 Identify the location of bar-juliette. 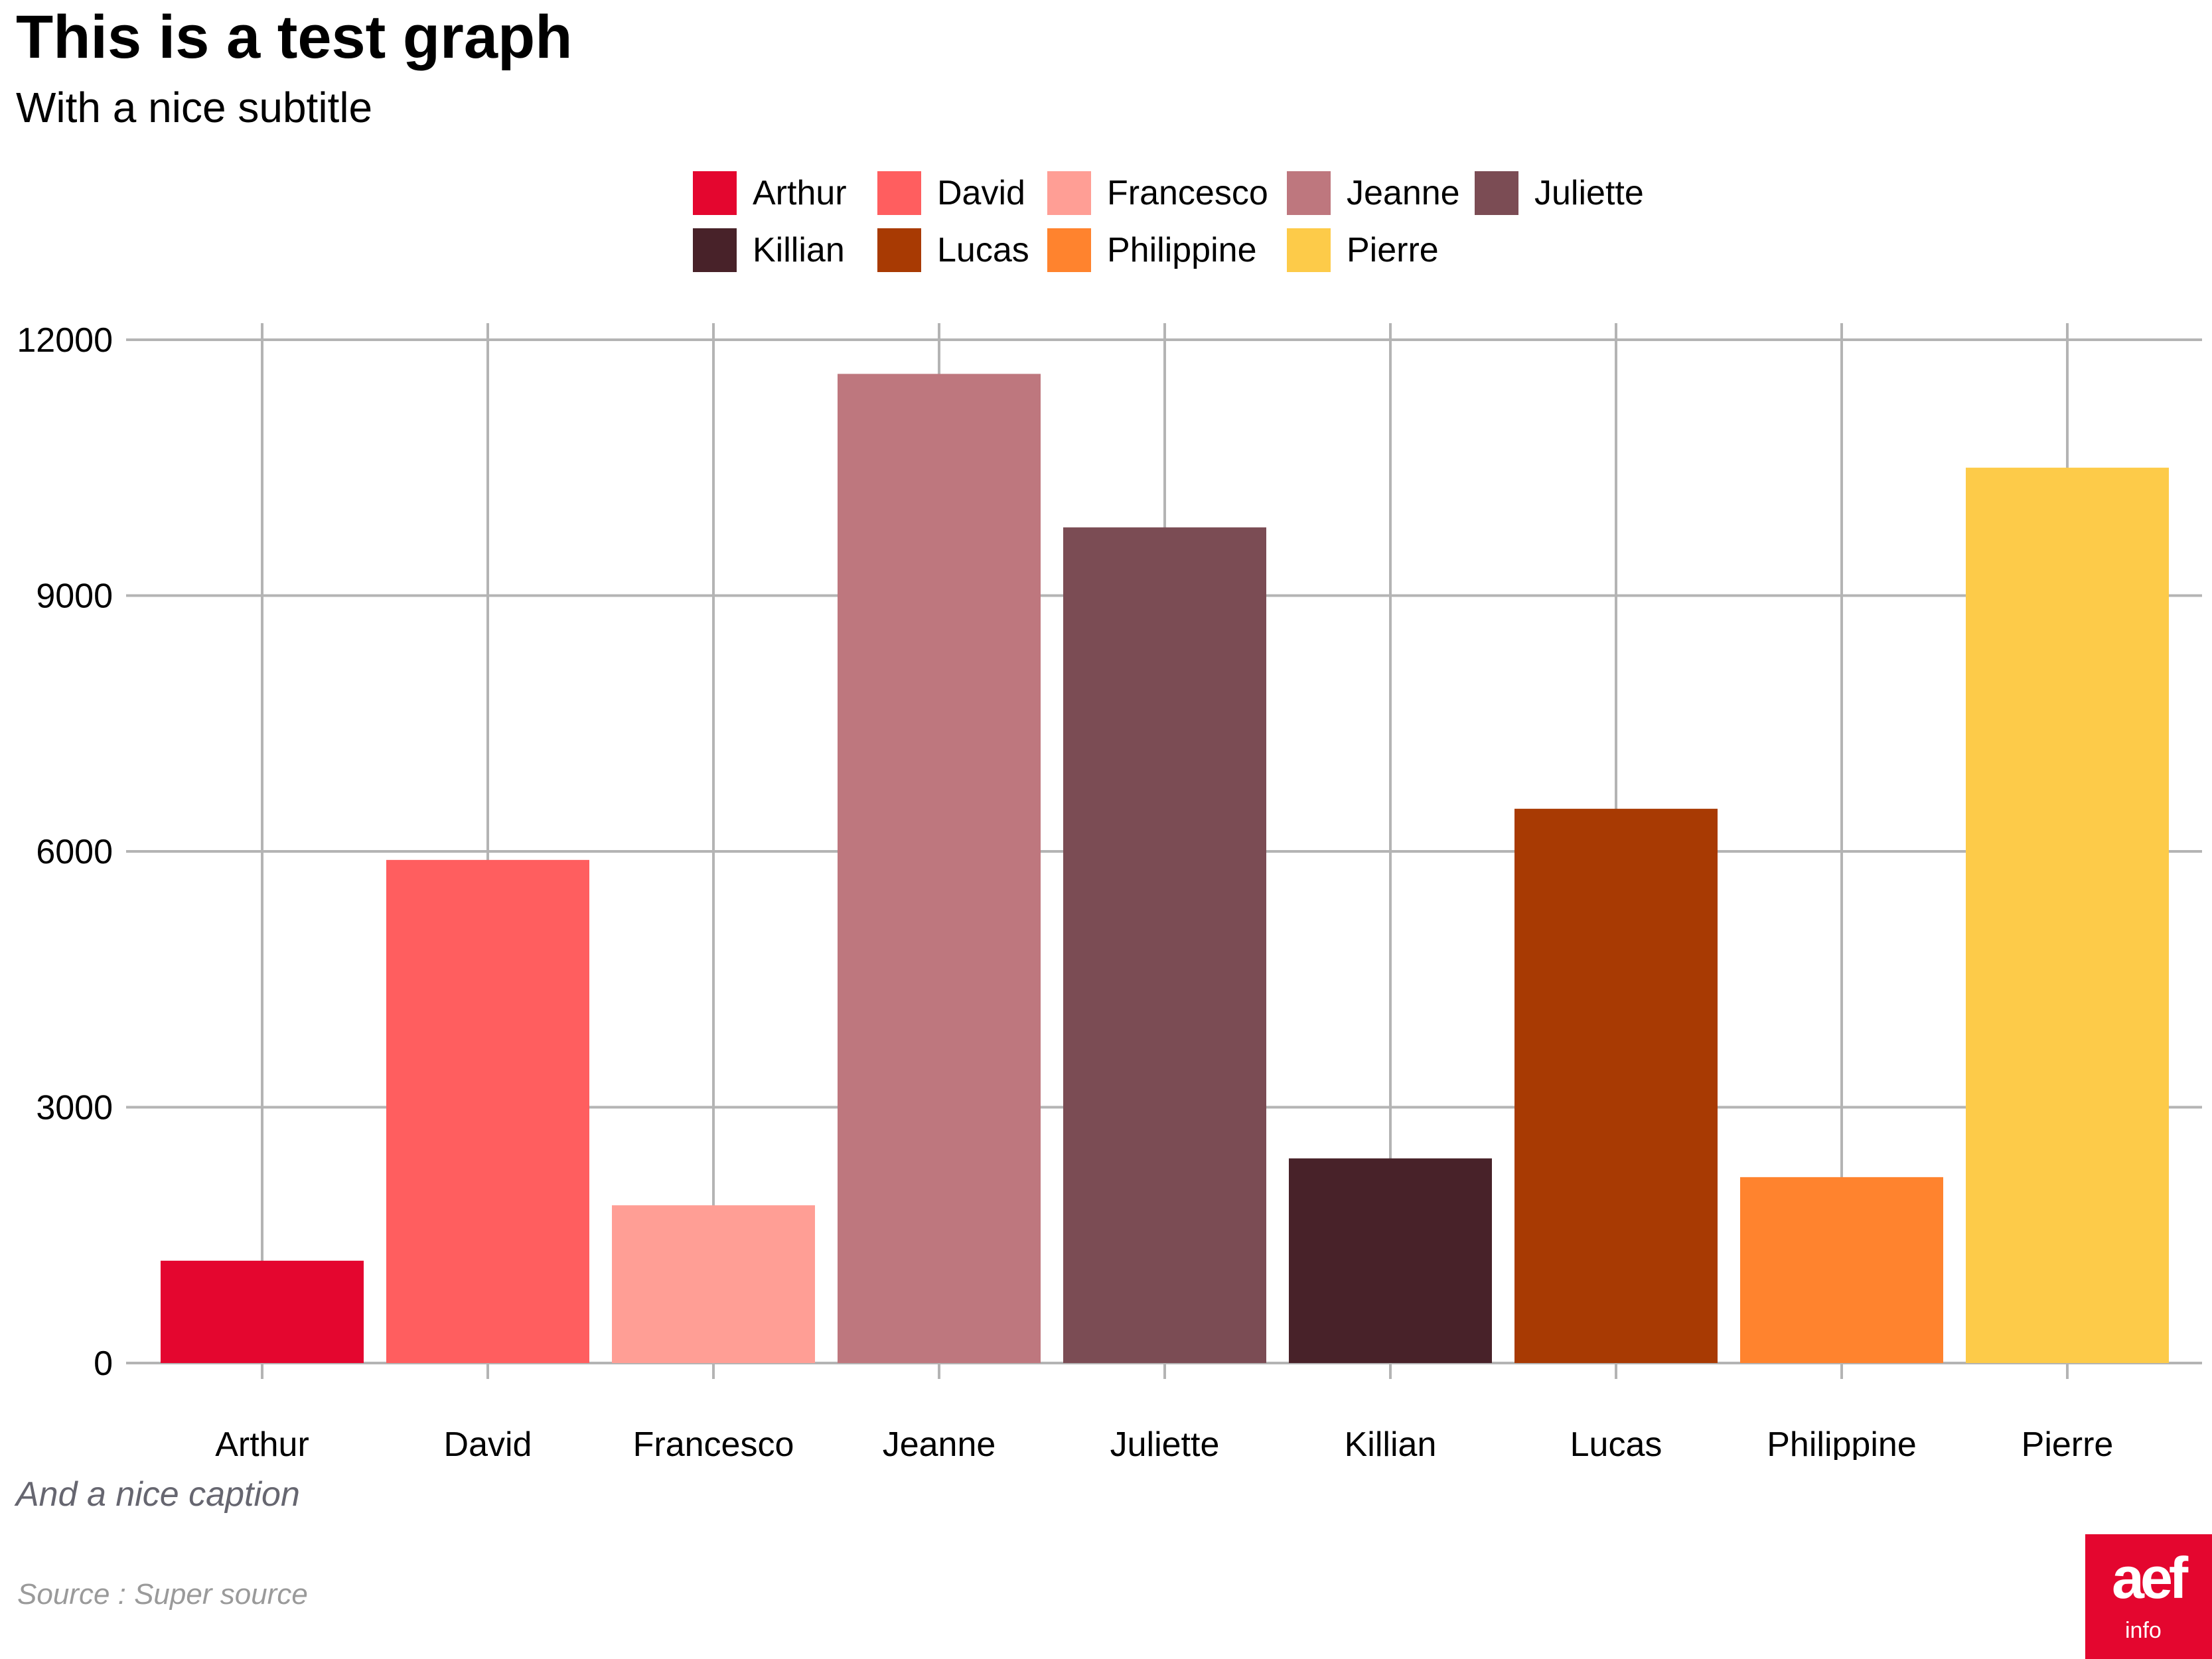
(1165, 945).